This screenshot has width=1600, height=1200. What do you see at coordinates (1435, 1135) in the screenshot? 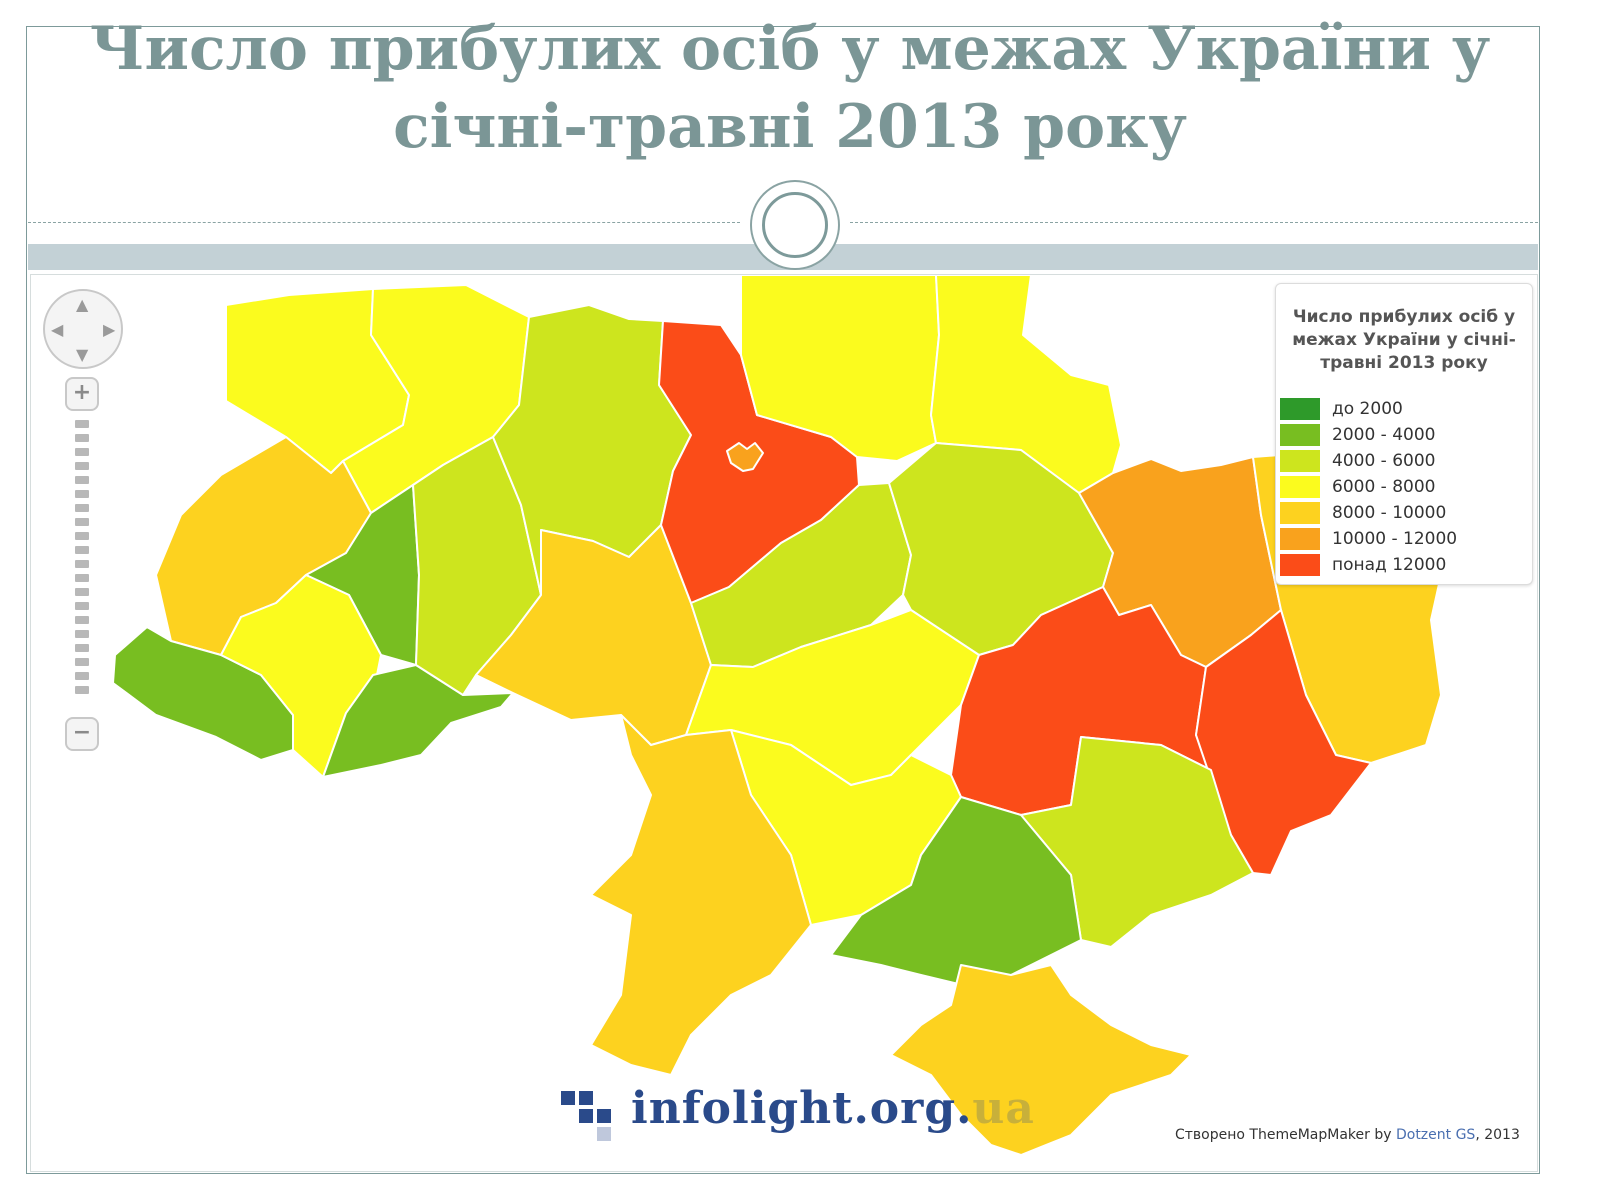
I see `credit-author-link: Dotzent GS` at bounding box center [1435, 1135].